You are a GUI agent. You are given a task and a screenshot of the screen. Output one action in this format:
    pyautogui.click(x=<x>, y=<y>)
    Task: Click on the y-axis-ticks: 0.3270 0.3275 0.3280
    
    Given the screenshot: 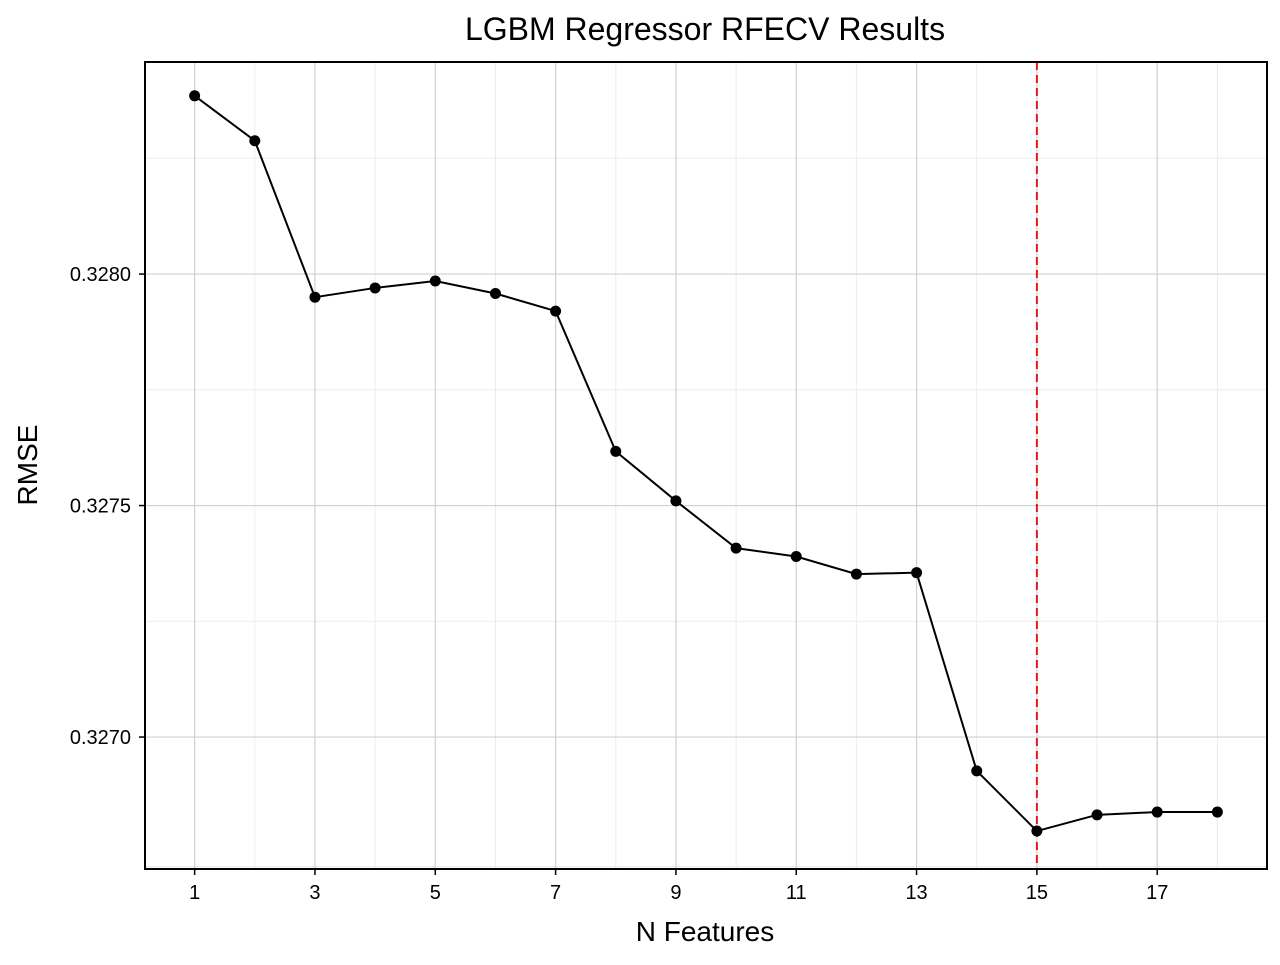 What is the action you would take?
    pyautogui.click(x=107, y=506)
    